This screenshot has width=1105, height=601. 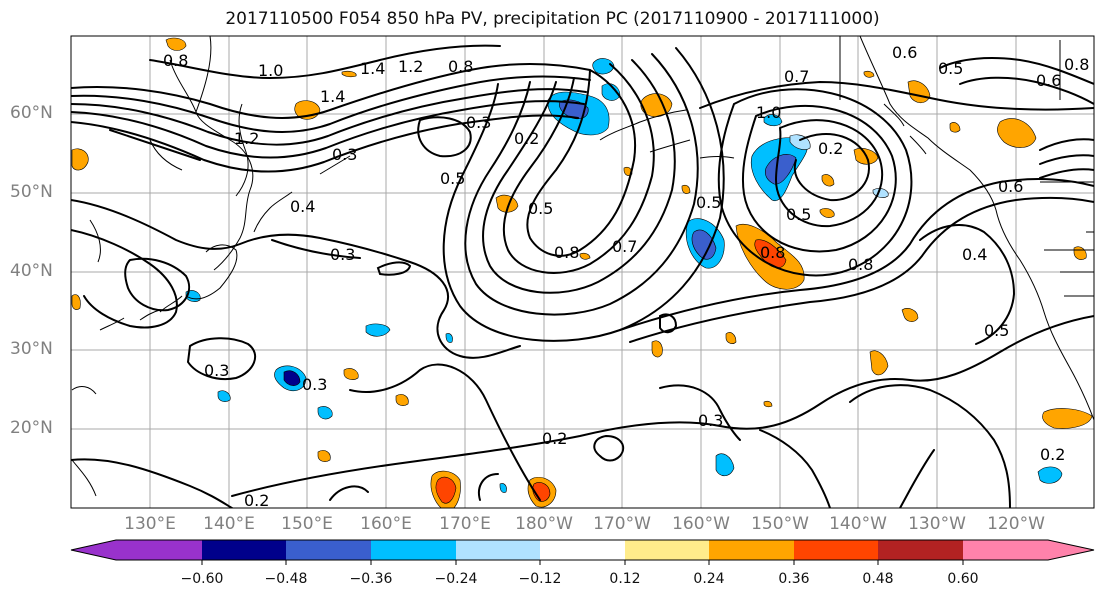 I want to click on lon-label: 170°E, so click(x=465, y=524).